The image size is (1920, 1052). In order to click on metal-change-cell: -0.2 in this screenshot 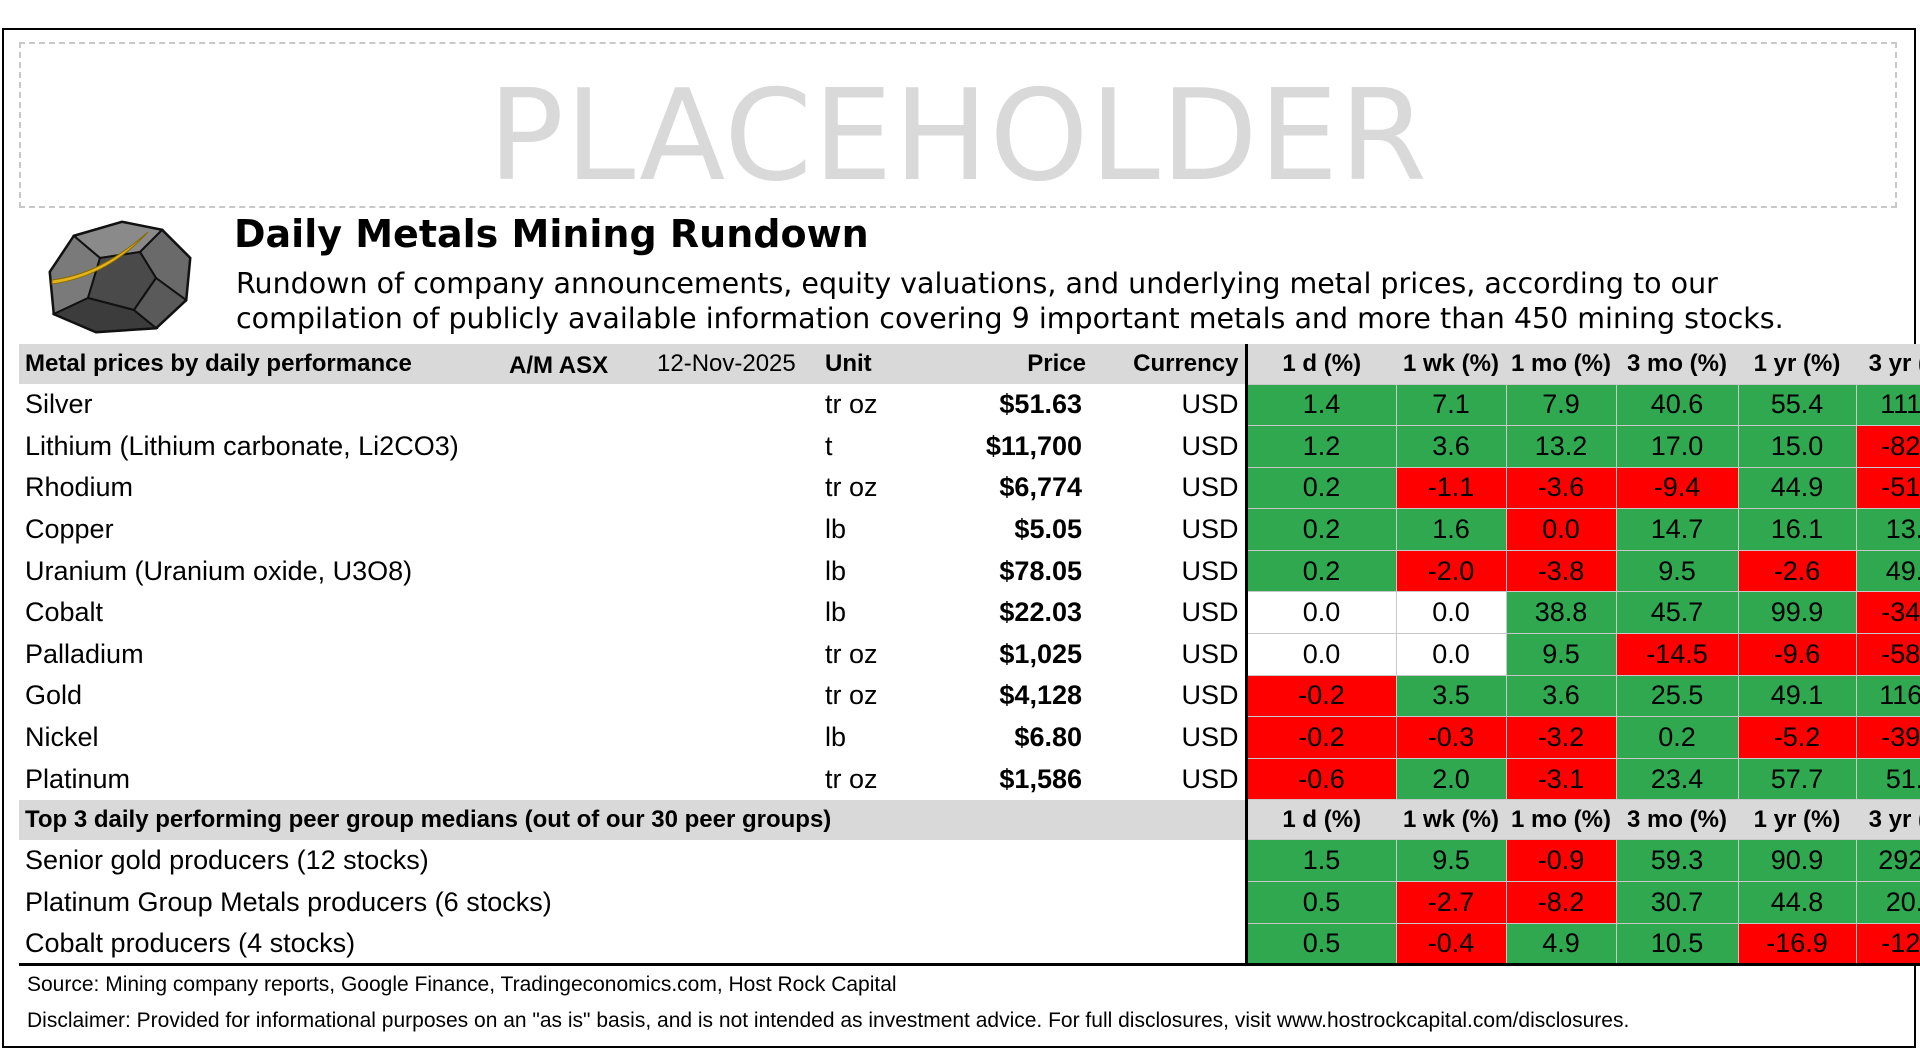, I will do `click(1320, 696)`.